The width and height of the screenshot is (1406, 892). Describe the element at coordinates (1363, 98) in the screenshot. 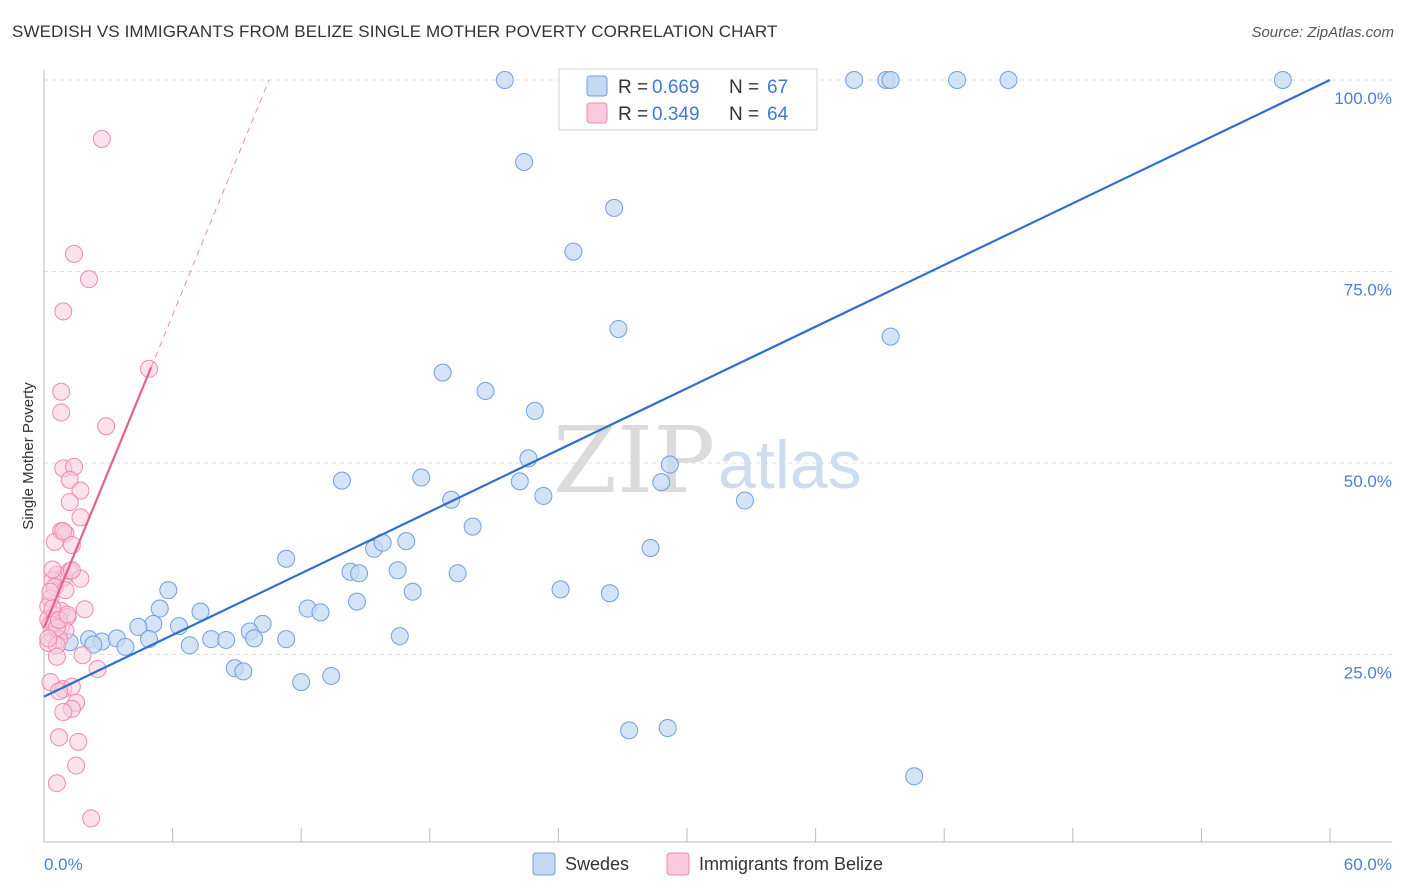

I see `y-tick-label-100: 100.0%` at that location.